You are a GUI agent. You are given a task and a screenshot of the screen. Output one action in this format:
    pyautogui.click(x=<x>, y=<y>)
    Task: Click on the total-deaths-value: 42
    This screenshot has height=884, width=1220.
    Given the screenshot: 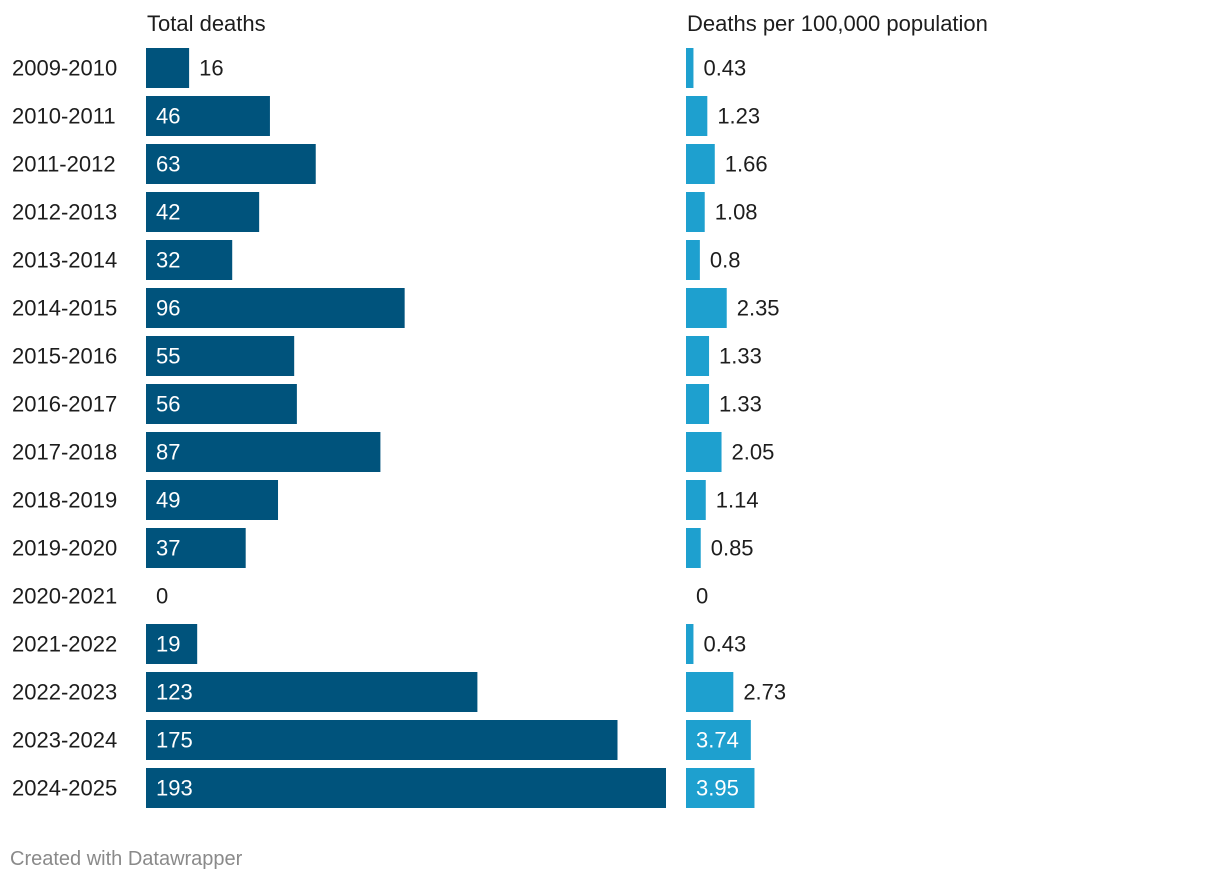 What is the action you would take?
    pyautogui.click(x=168, y=212)
    